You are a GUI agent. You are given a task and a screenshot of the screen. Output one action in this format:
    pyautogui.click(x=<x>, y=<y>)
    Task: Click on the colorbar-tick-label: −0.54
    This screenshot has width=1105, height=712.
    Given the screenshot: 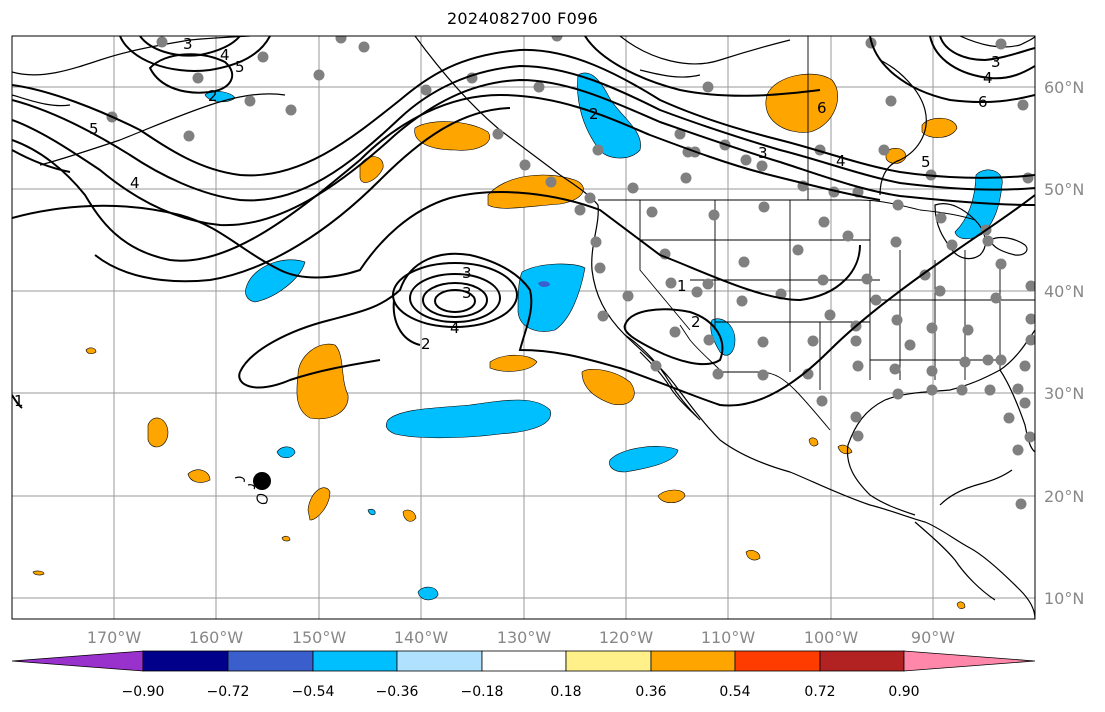 What is the action you would take?
    pyautogui.click(x=313, y=692)
    